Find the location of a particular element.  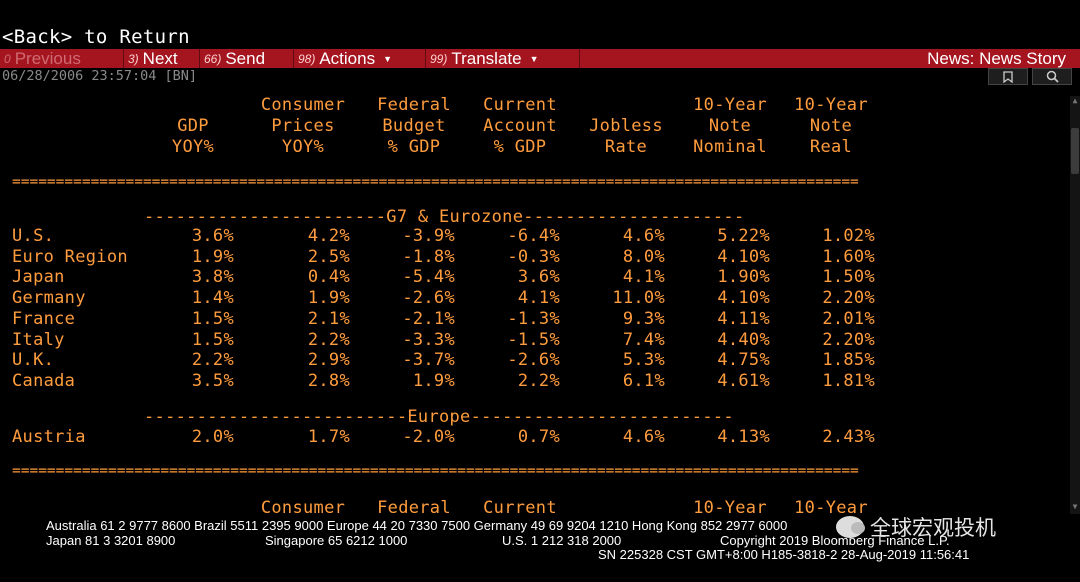

repeat-header-nominal: 10-Year is located at coordinates (730, 508).